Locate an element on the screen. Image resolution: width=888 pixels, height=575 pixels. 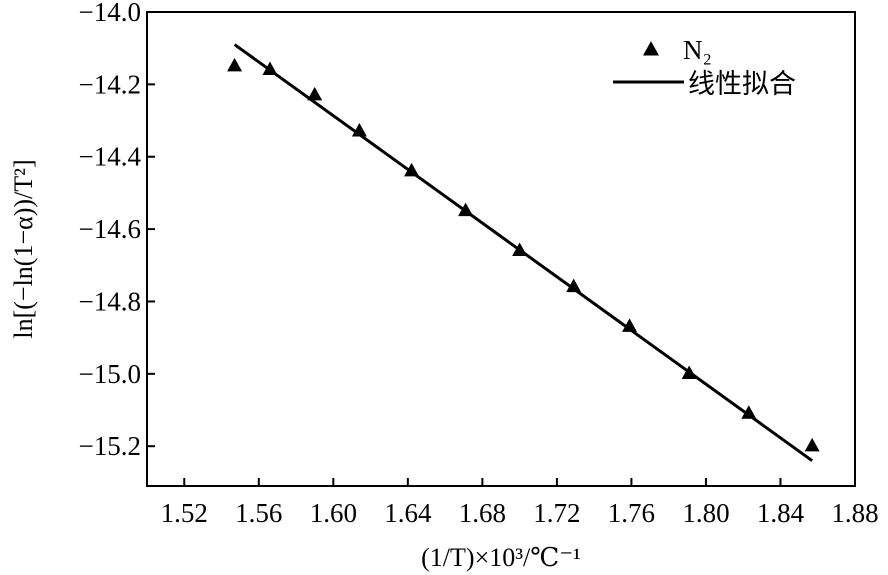
x-tick-label: 1.68 is located at coordinates (482, 513).